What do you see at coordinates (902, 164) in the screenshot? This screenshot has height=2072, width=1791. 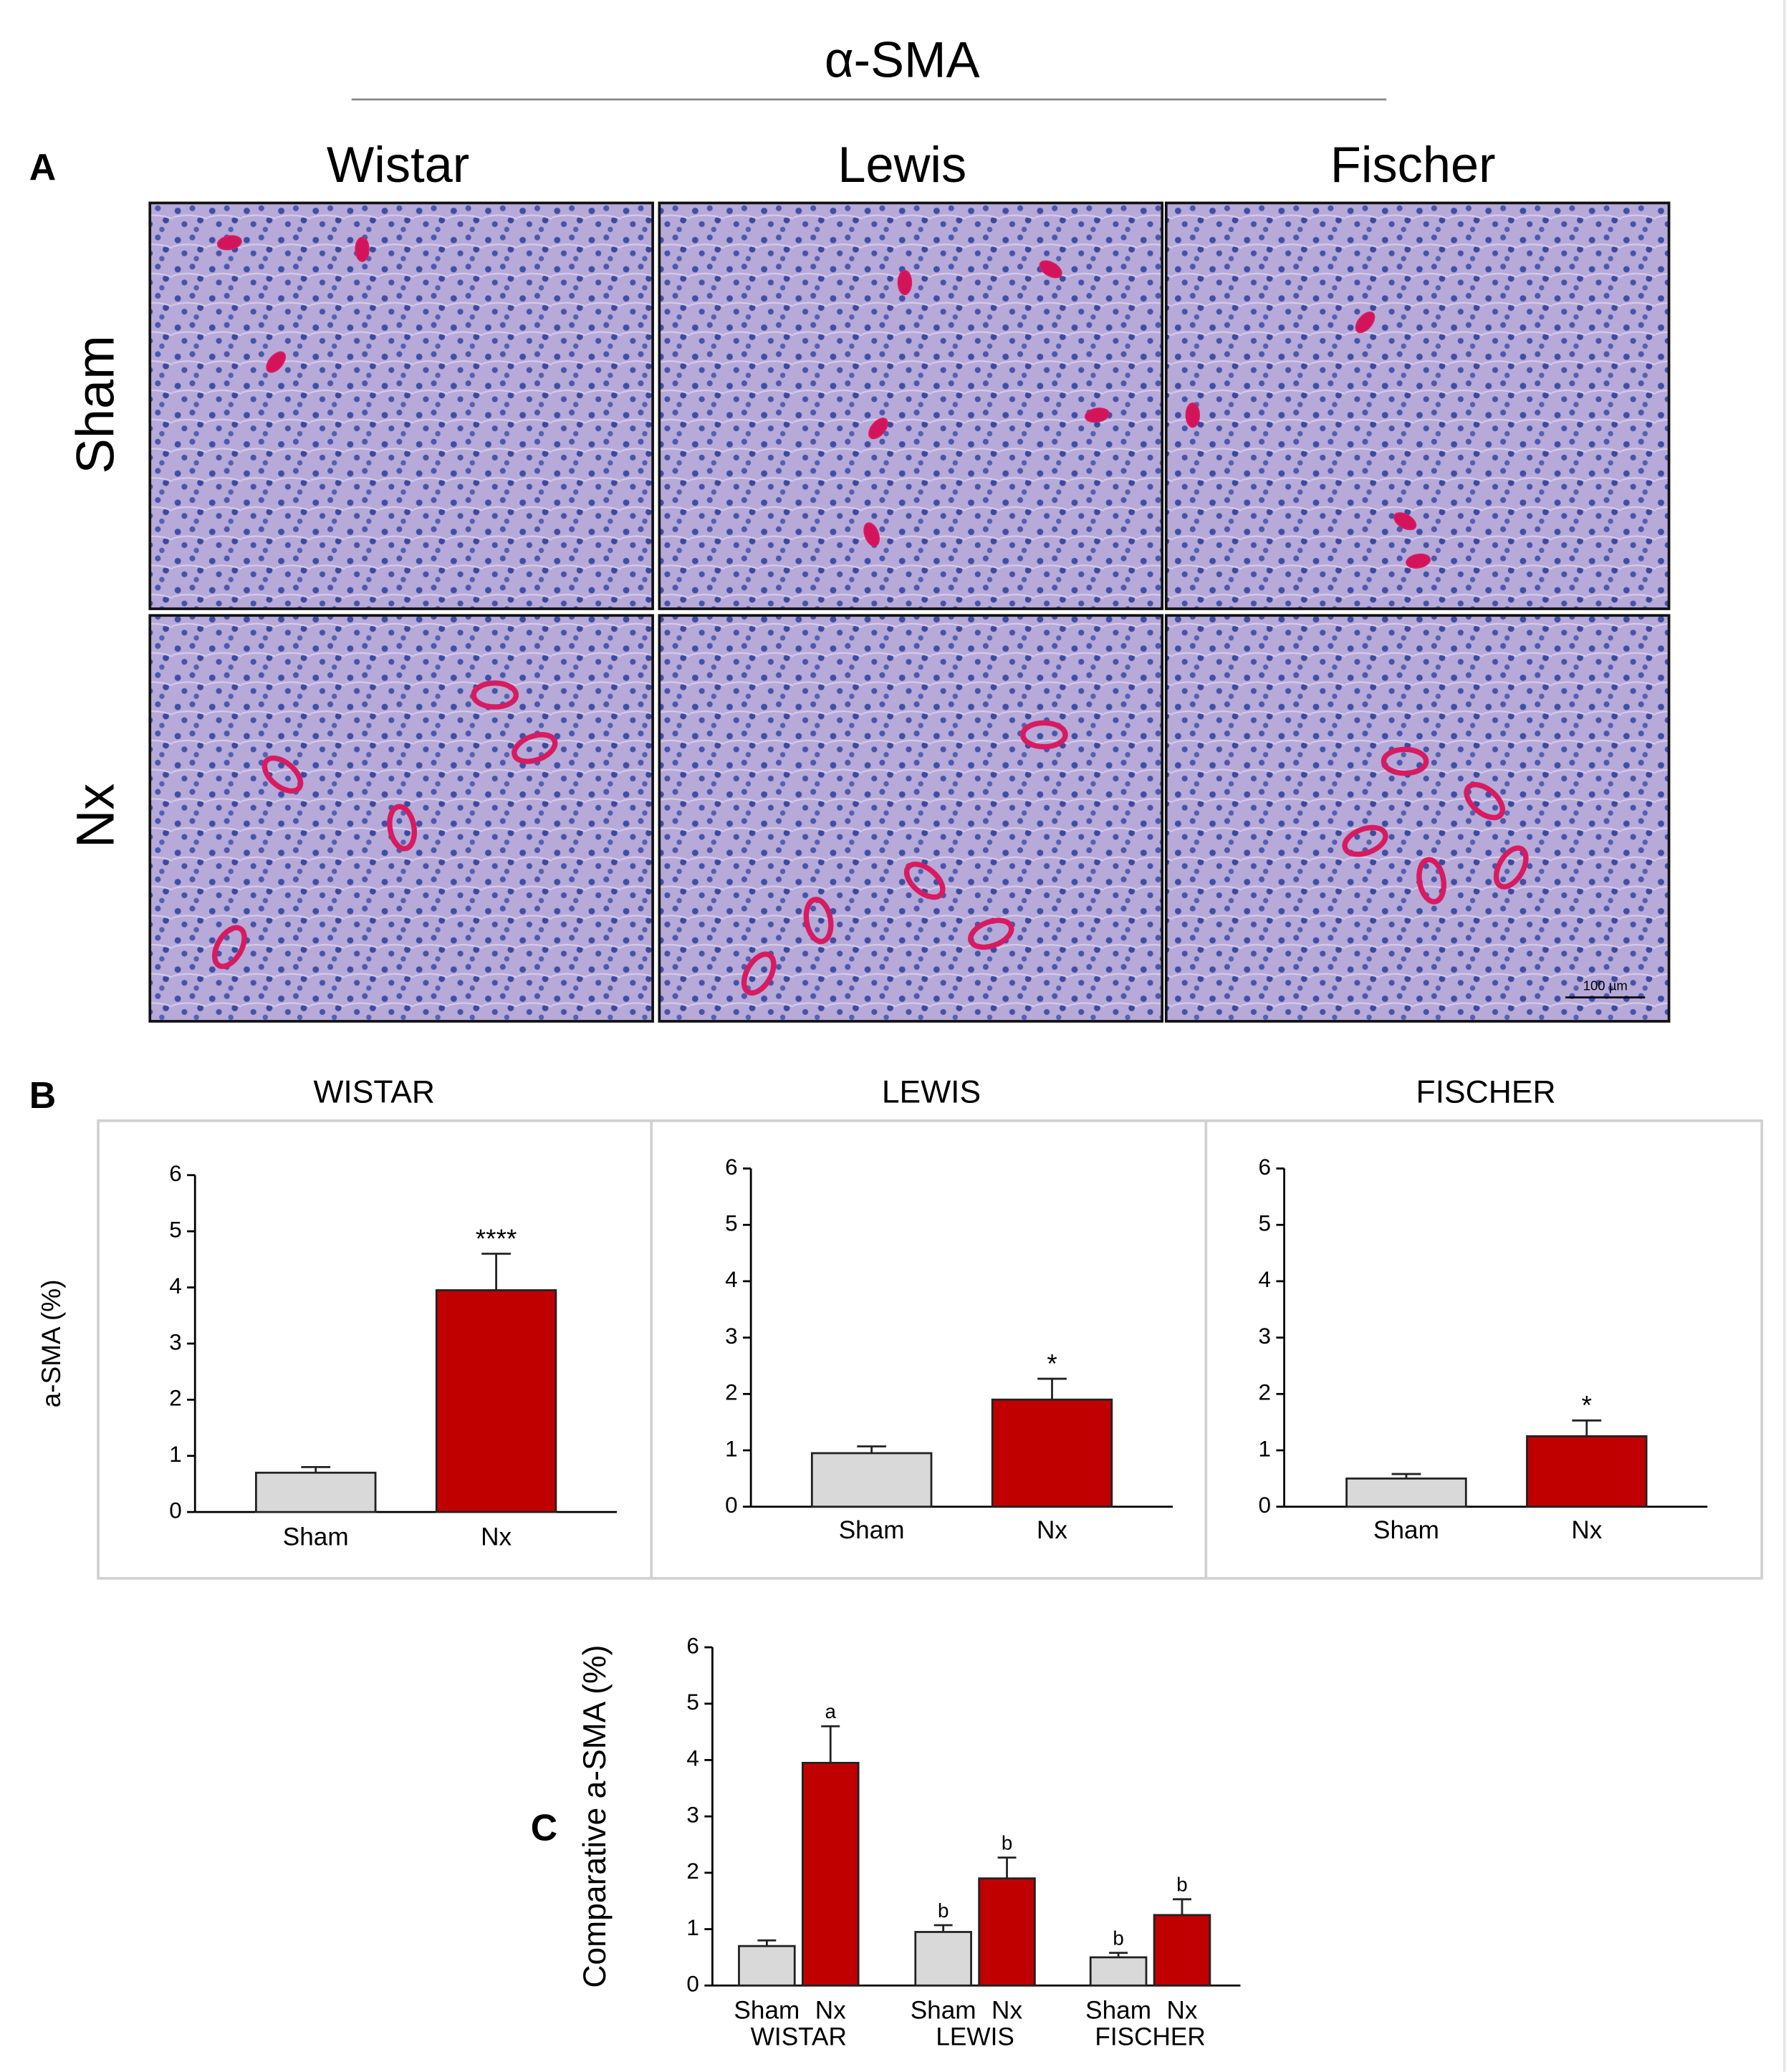 I see `column-label: Lewis` at bounding box center [902, 164].